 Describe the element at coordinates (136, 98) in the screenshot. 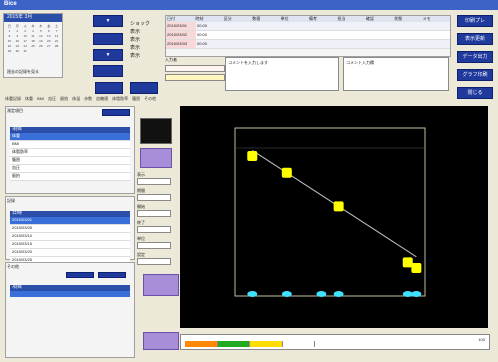

I see `tab-10: 腹囲` at that location.